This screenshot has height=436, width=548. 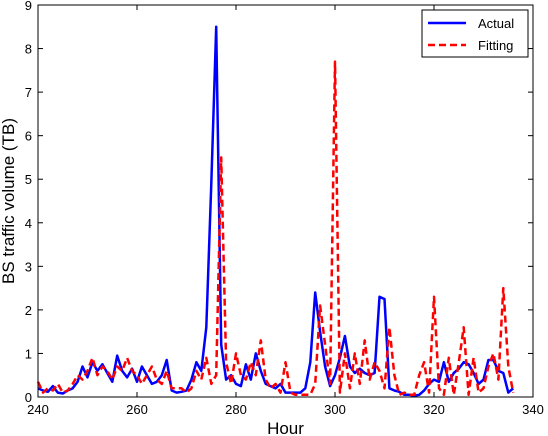 What do you see at coordinates (28, 266) in the screenshot?
I see `y-tick-label: 3` at bounding box center [28, 266].